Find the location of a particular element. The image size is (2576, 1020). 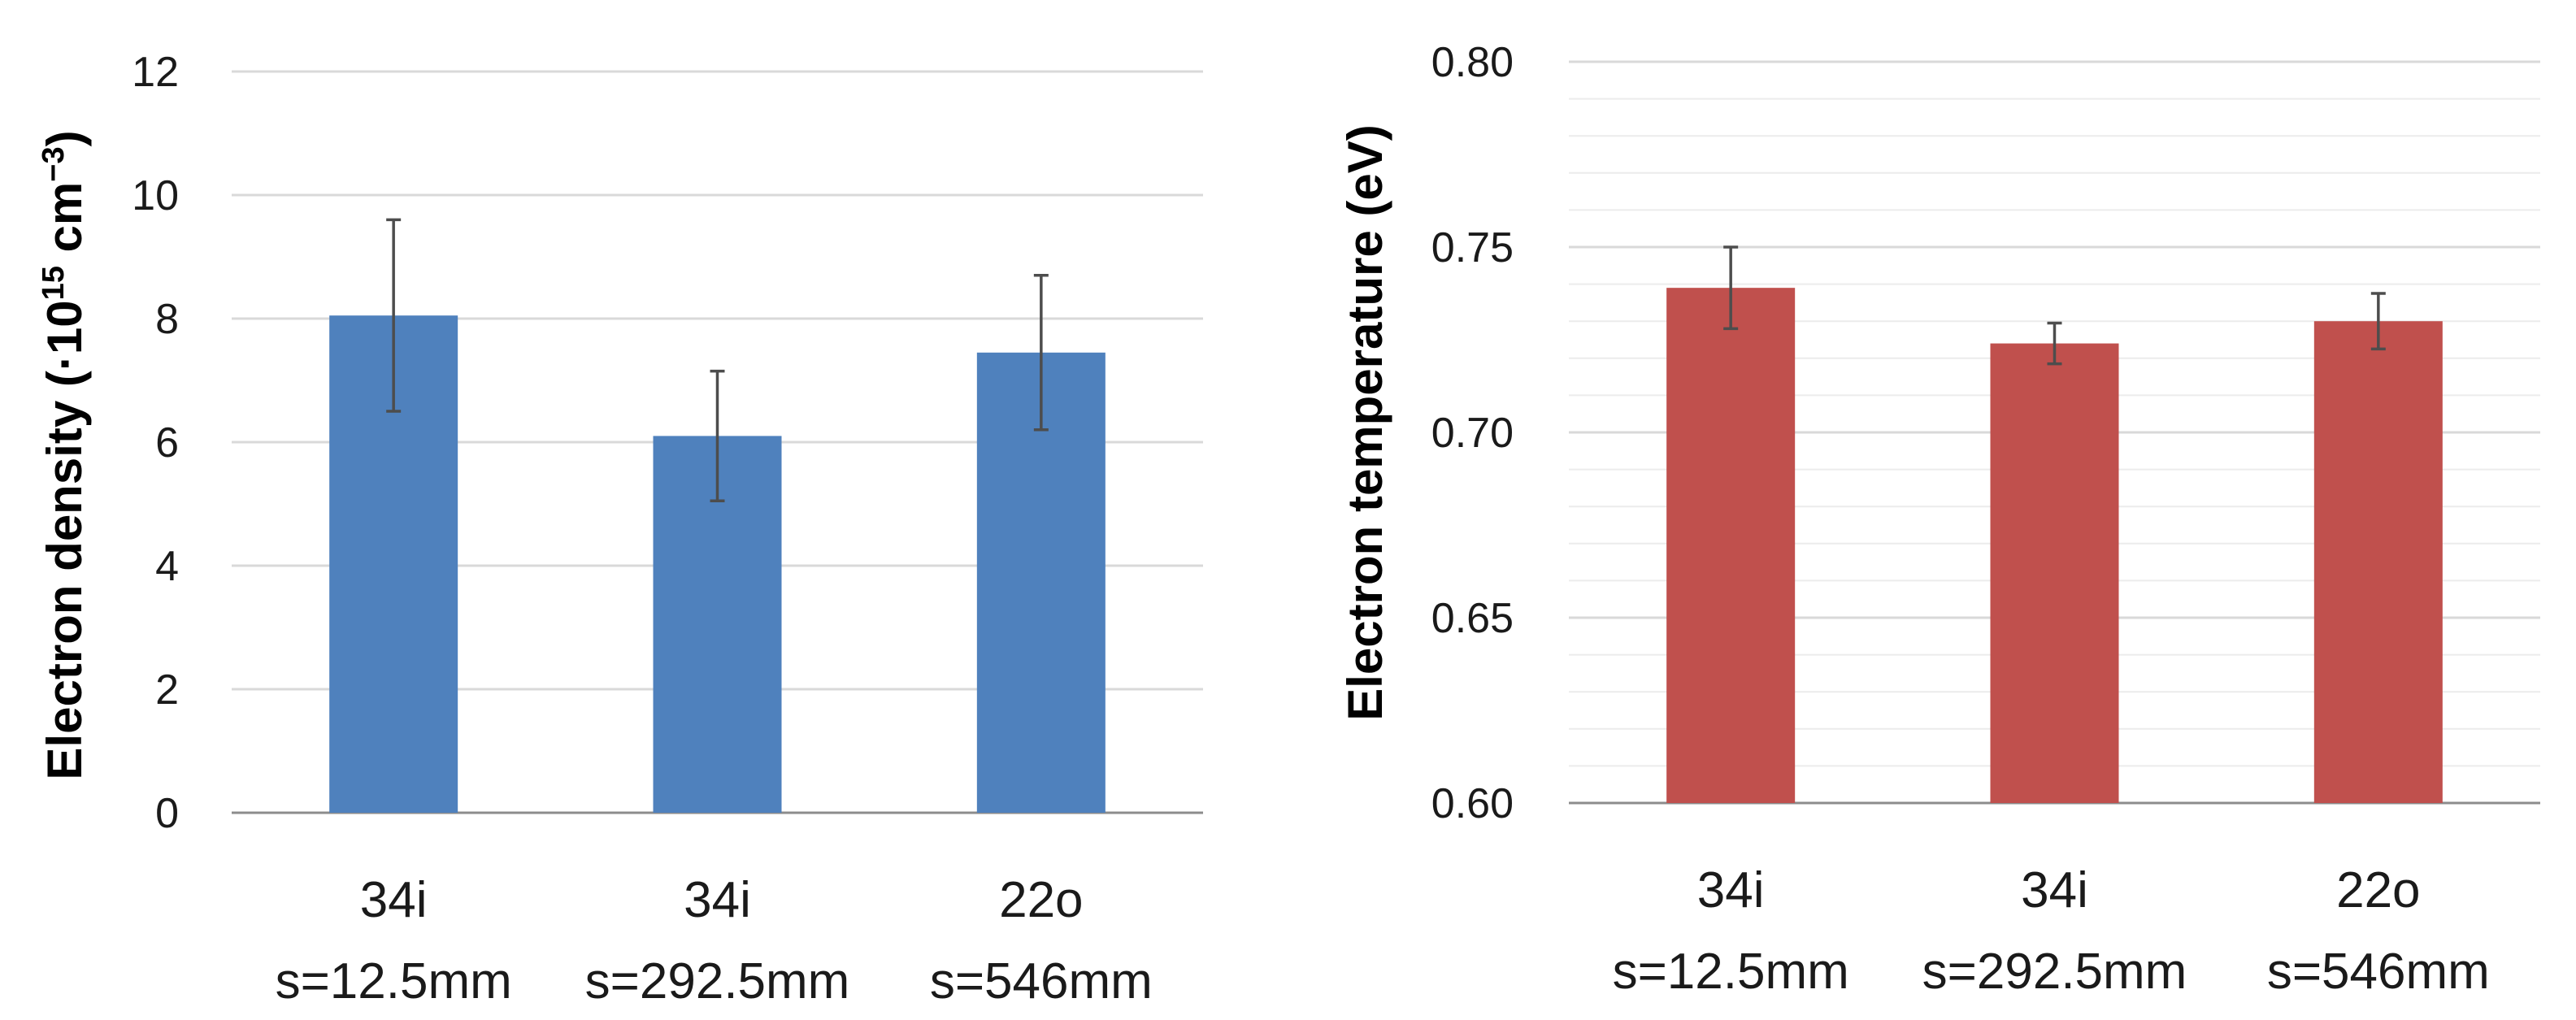

temperature-y-axis-label: Electron temperature (eV) is located at coordinates (1365, 423).